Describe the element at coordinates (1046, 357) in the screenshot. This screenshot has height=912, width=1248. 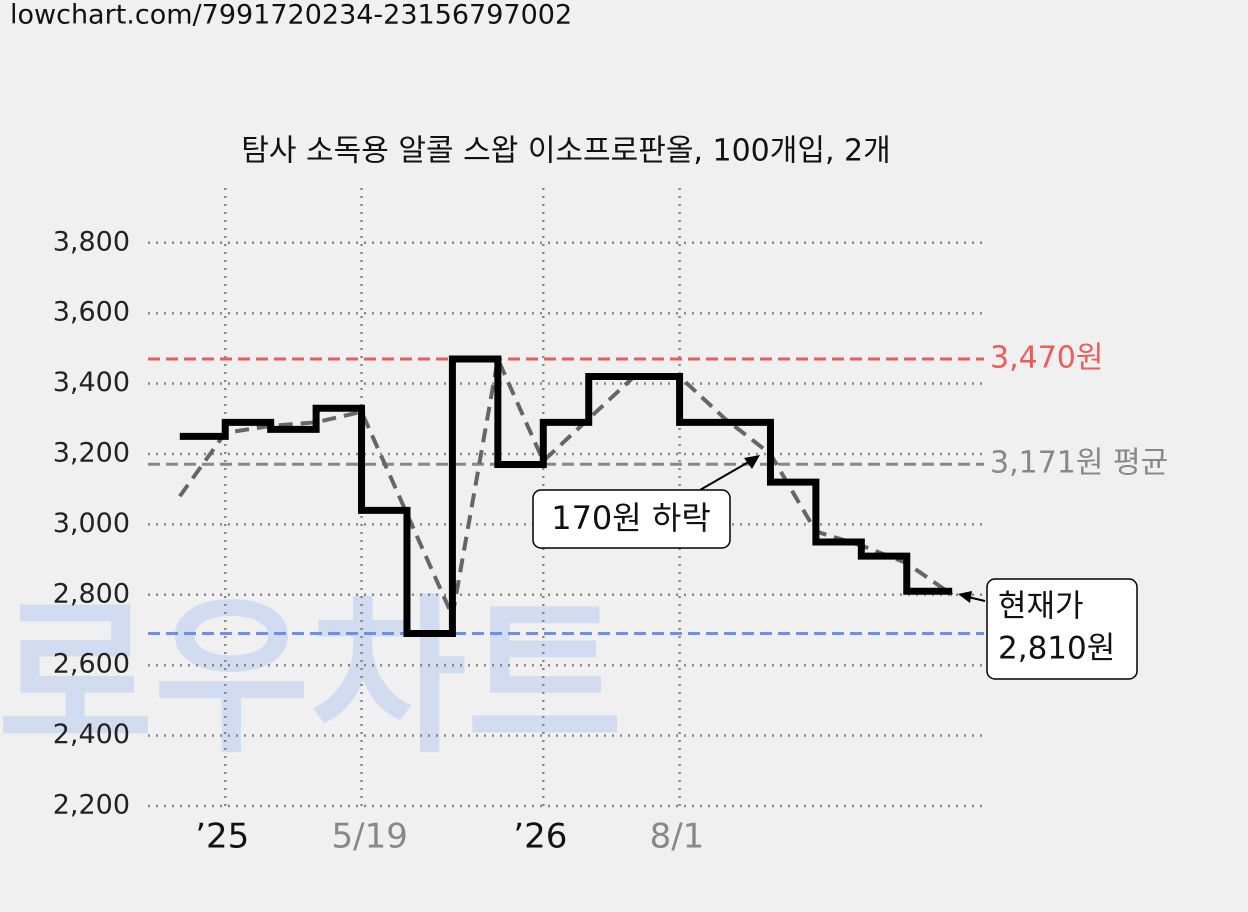
I see `reference-label: 3,470원` at that location.